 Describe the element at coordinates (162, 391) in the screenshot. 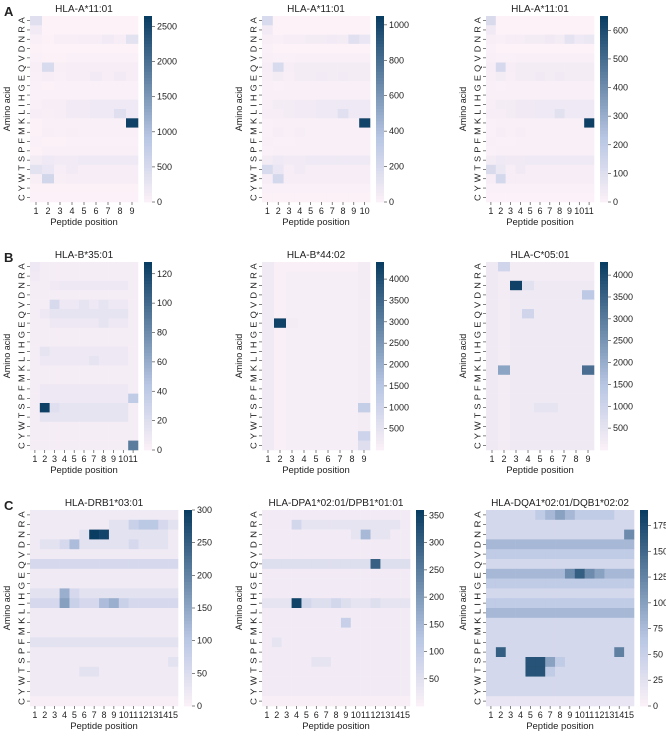

I see `colorbar-tick-label: 40` at that location.